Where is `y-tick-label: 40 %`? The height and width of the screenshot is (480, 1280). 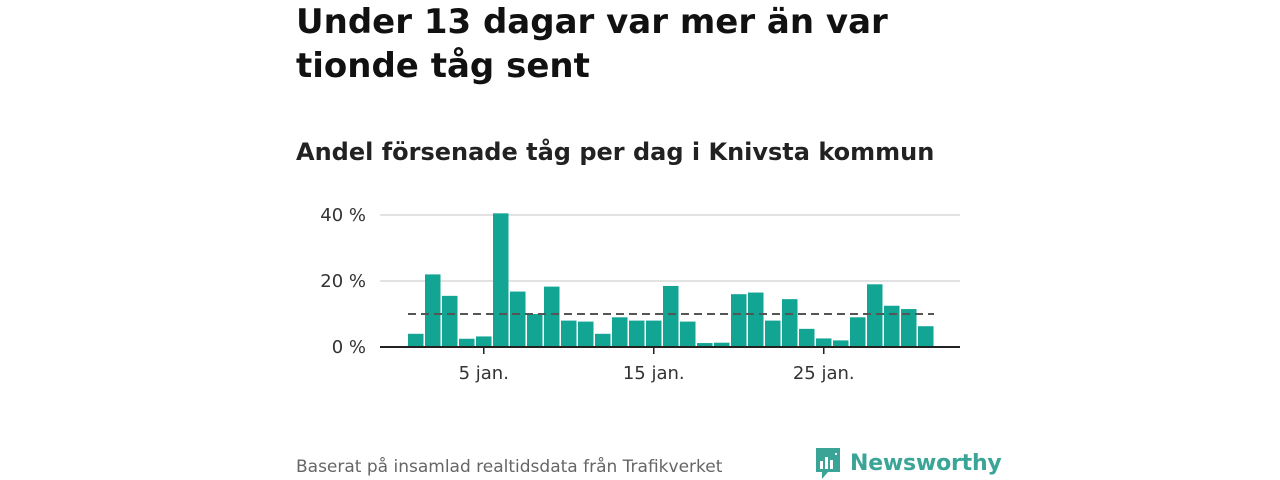 y-tick-label: 40 % is located at coordinates (343, 215).